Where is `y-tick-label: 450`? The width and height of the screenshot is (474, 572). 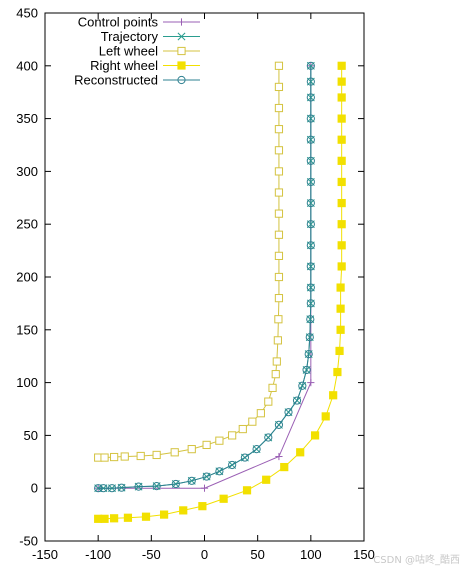 y-tick-label: 450 is located at coordinates (27, 13).